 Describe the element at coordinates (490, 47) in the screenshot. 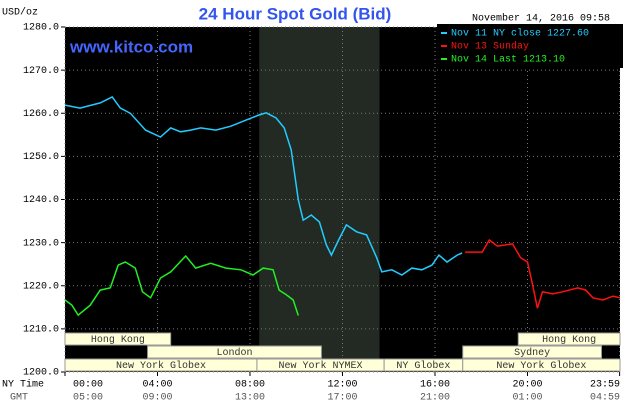

I see `legend-label: Nov 13 Sunday` at that location.